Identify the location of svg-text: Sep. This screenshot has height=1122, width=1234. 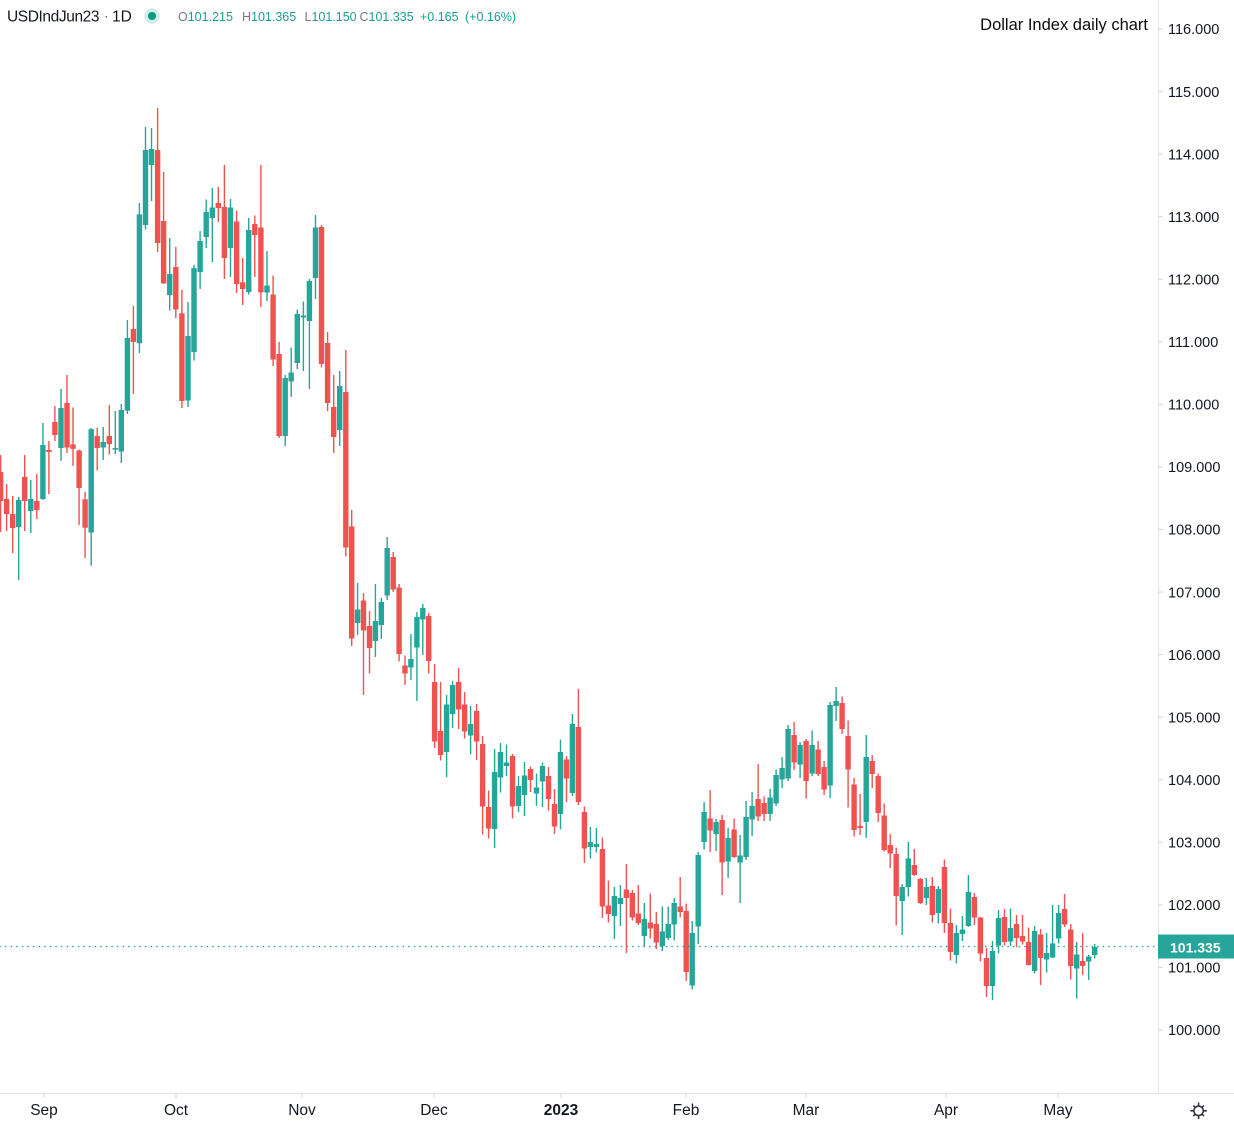
(44, 1110).